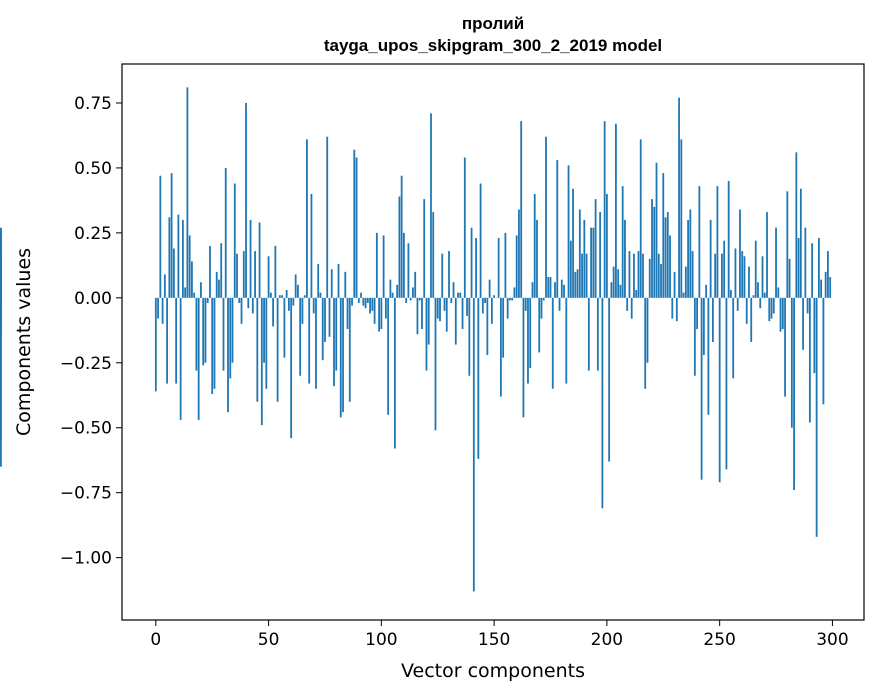 The height and width of the screenshot is (696, 880). What do you see at coordinates (93, 104) in the screenshot?
I see `y-tick-label: 0.75` at bounding box center [93, 104].